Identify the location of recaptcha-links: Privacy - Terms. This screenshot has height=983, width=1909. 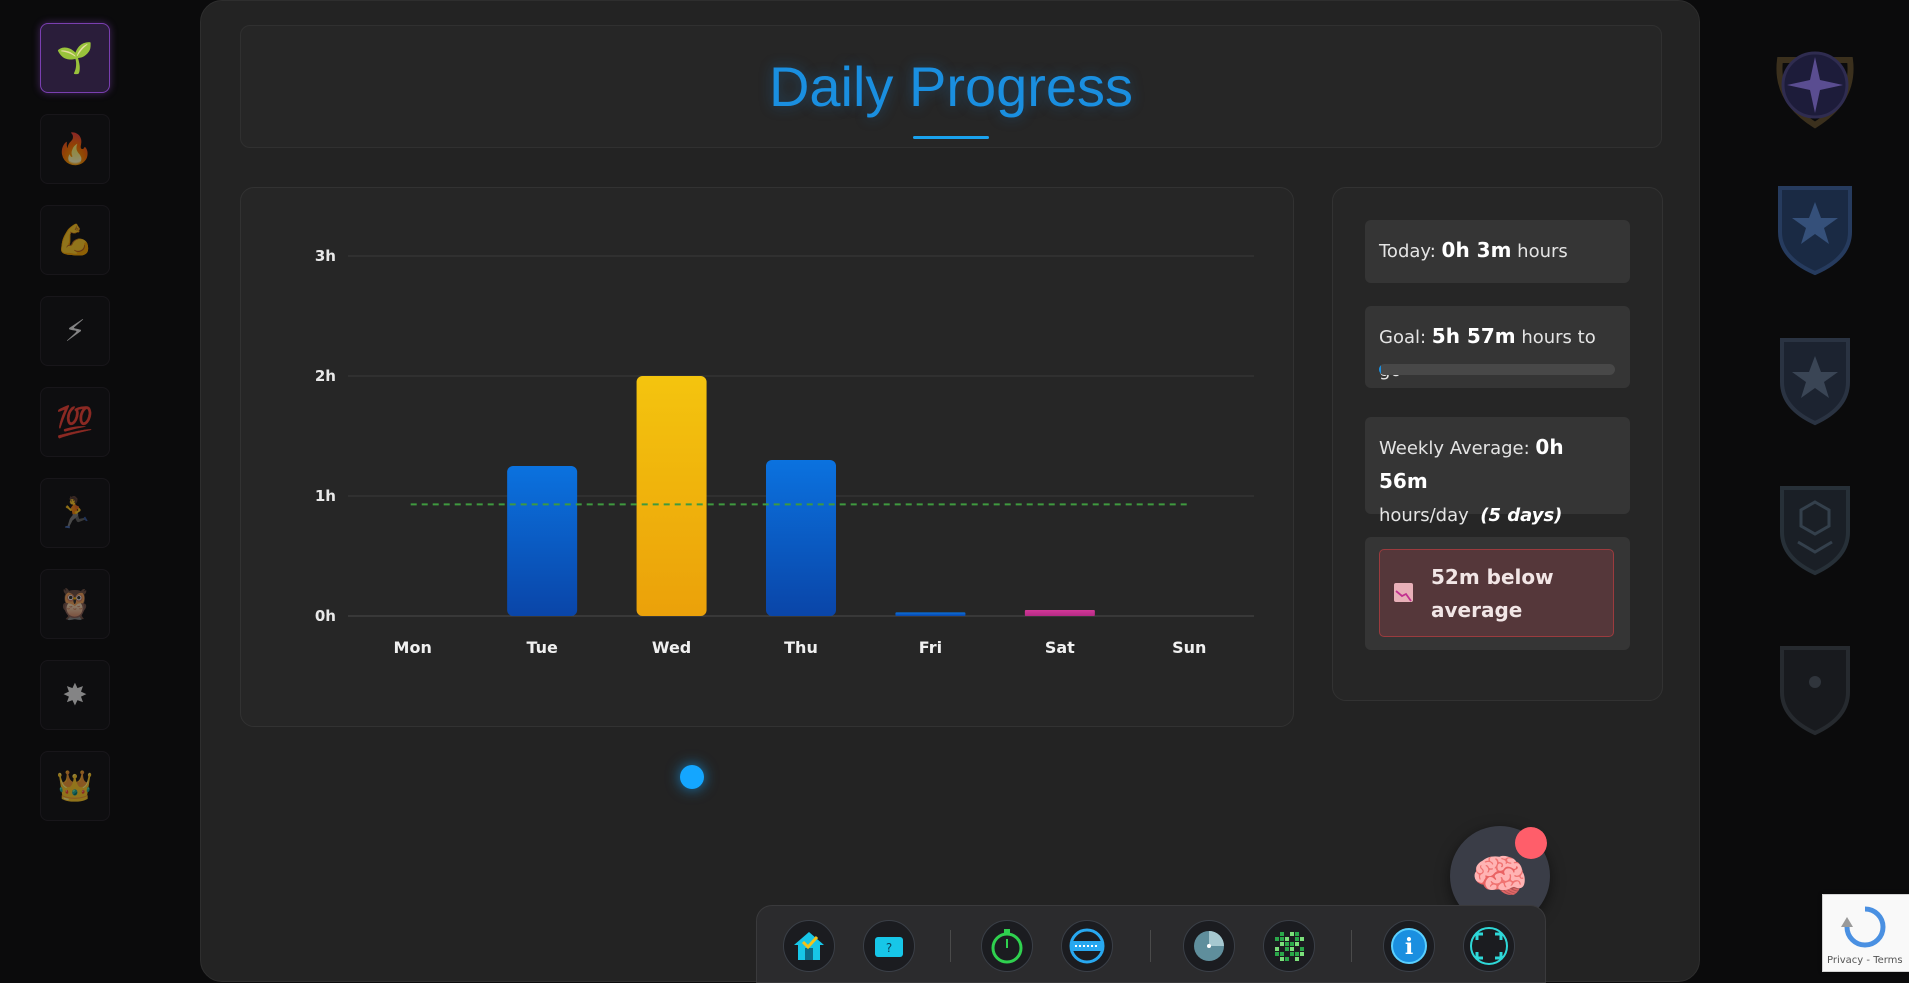
(1865, 960).